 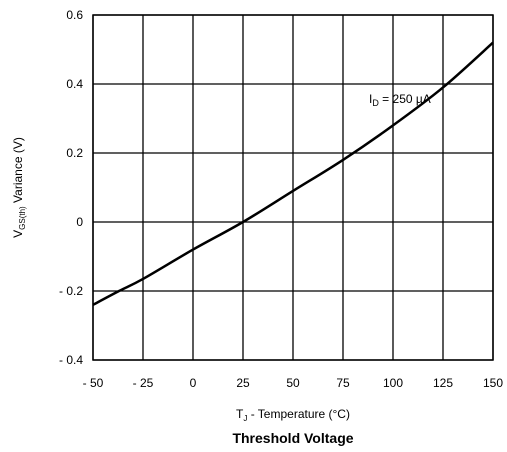 I want to click on y-tick-label: - 0.2, so click(x=71, y=291).